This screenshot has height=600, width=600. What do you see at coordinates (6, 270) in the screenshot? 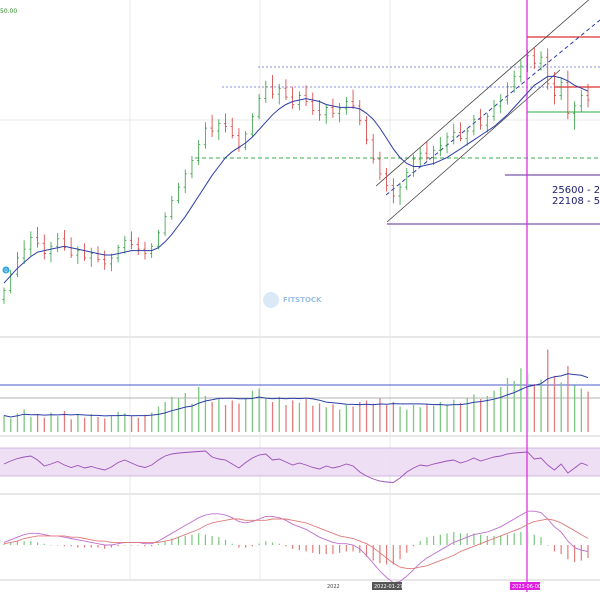
I see `event-marker-icon` at bounding box center [6, 270].